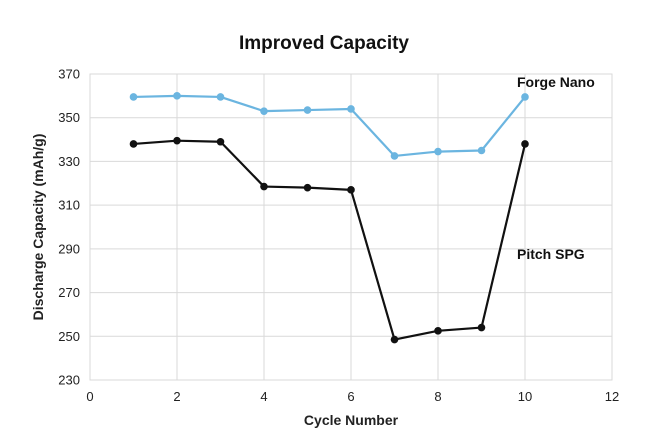 The image size is (650, 438). What do you see at coordinates (69, 227) in the screenshot?
I see `y-axis: 230 250 270 290 310 330 350 370` at bounding box center [69, 227].